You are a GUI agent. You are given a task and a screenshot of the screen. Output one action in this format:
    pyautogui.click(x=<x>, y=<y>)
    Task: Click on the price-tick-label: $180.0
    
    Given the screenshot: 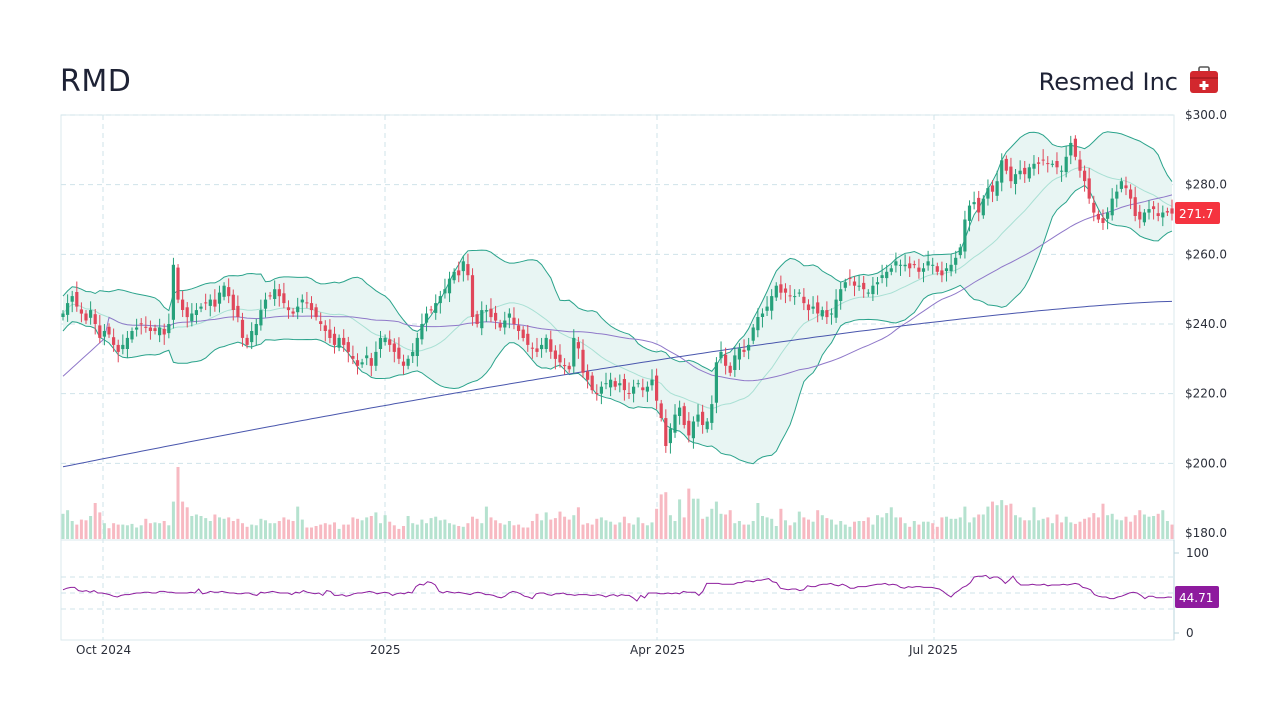 What is the action you would take?
    pyautogui.click(x=1206, y=533)
    